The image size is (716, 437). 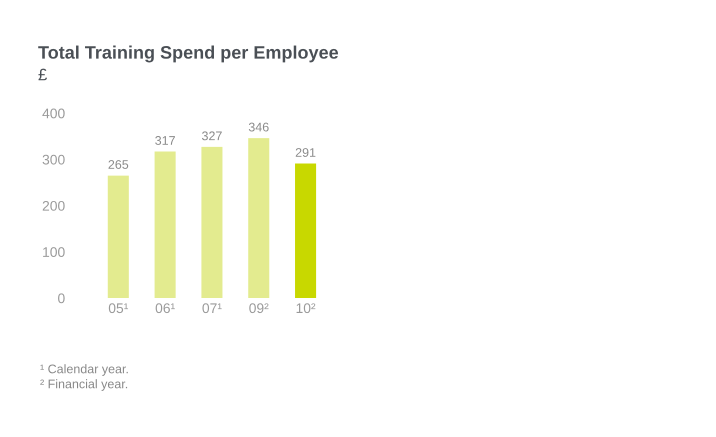 What do you see at coordinates (54, 252) in the screenshot?
I see `y-tick-label: 100` at bounding box center [54, 252].